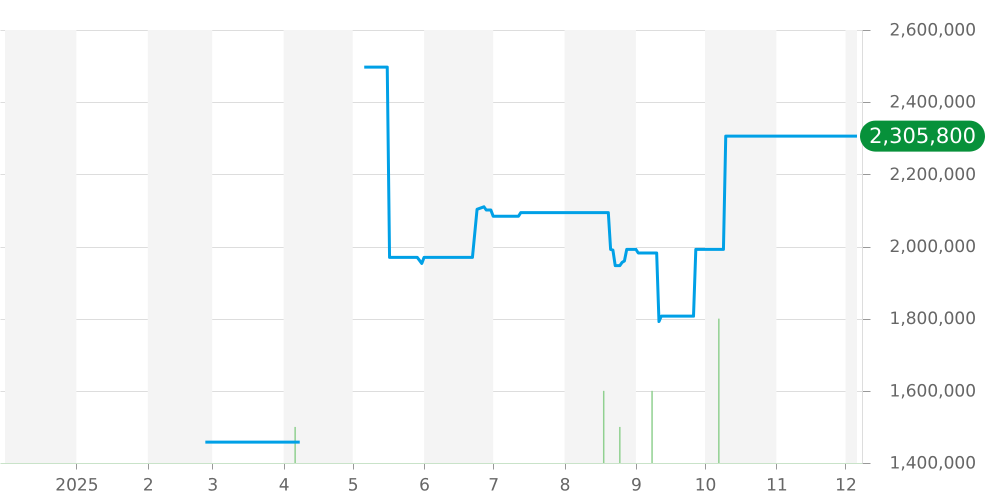 The width and height of the screenshot is (1000, 500). What do you see at coordinates (777, 486) in the screenshot?
I see `x-tick-label: 11` at bounding box center [777, 486].